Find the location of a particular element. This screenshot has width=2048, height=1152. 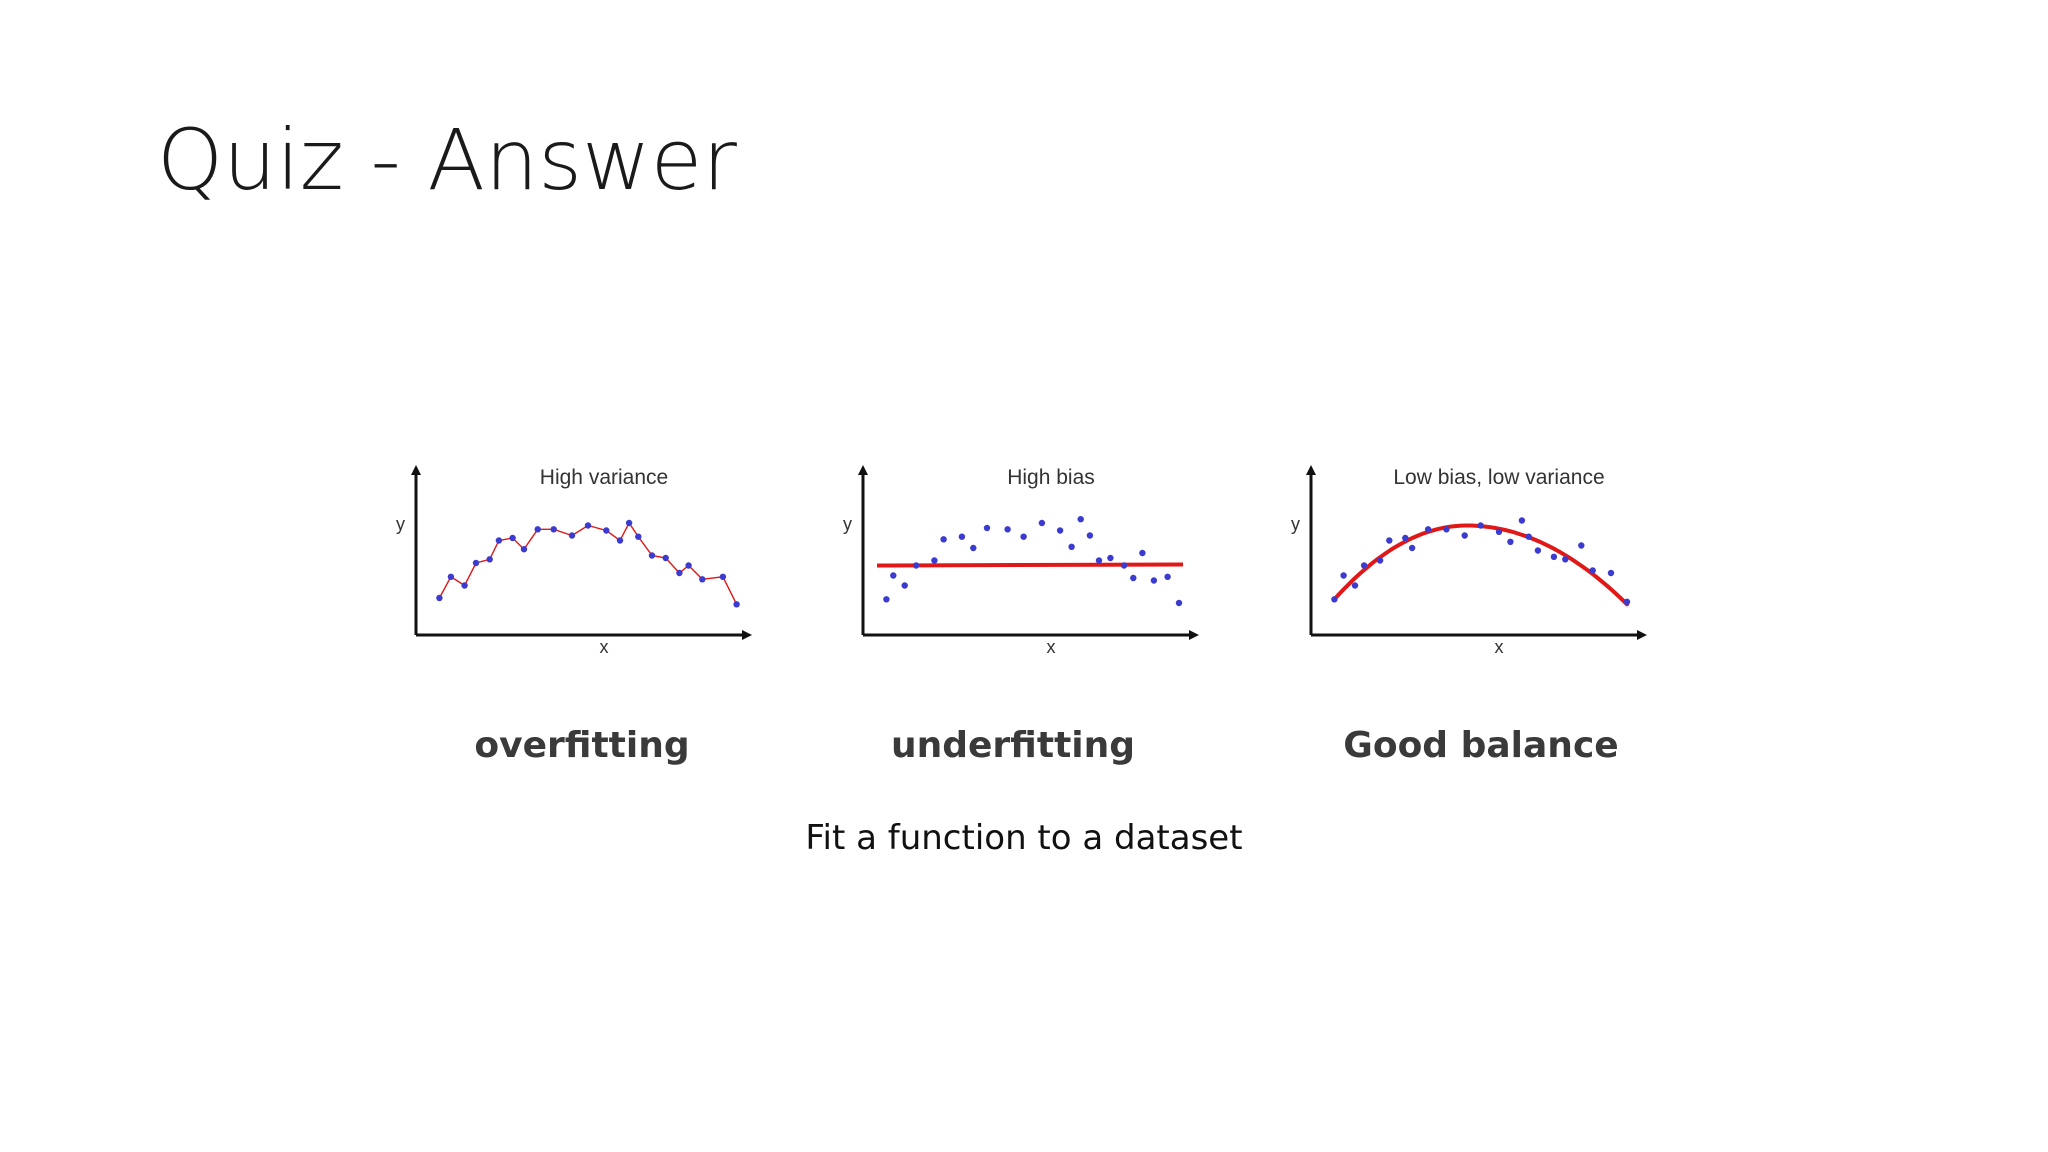

chart-title: Low bias, low variance is located at coordinates (1498, 477).